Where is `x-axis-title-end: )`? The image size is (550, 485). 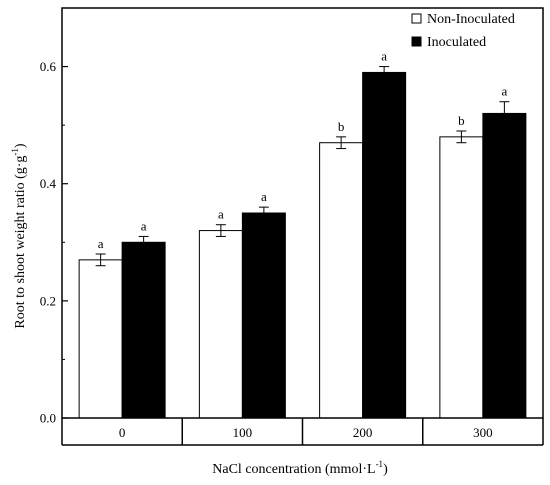
x-axis-title-end: ) is located at coordinates (385, 469).